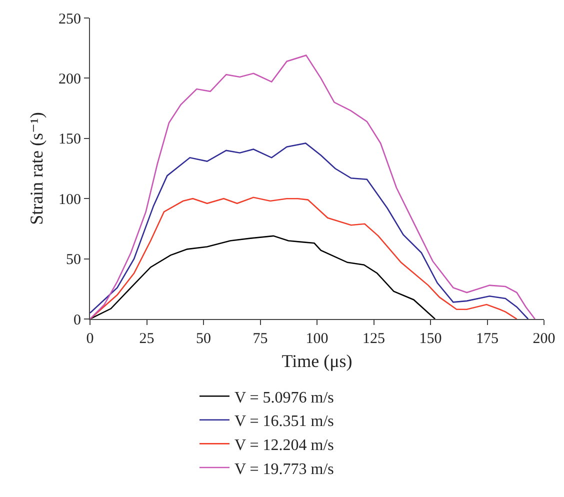 The image size is (564, 497). I want to click on x-tick-label: 150, so click(430, 339).